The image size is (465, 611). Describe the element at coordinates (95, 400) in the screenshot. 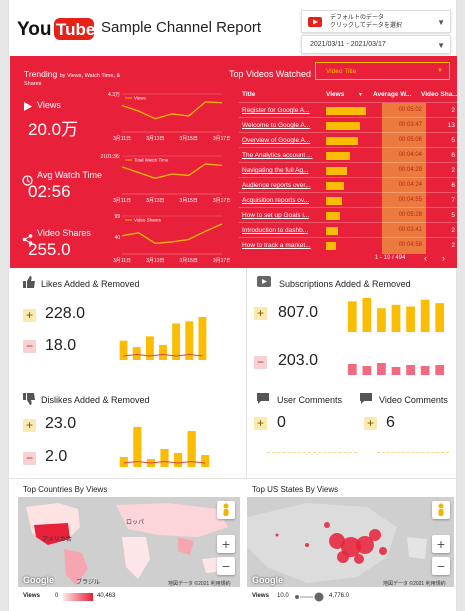

I see `dislikes-title: Dislikes Added & Removed` at that location.